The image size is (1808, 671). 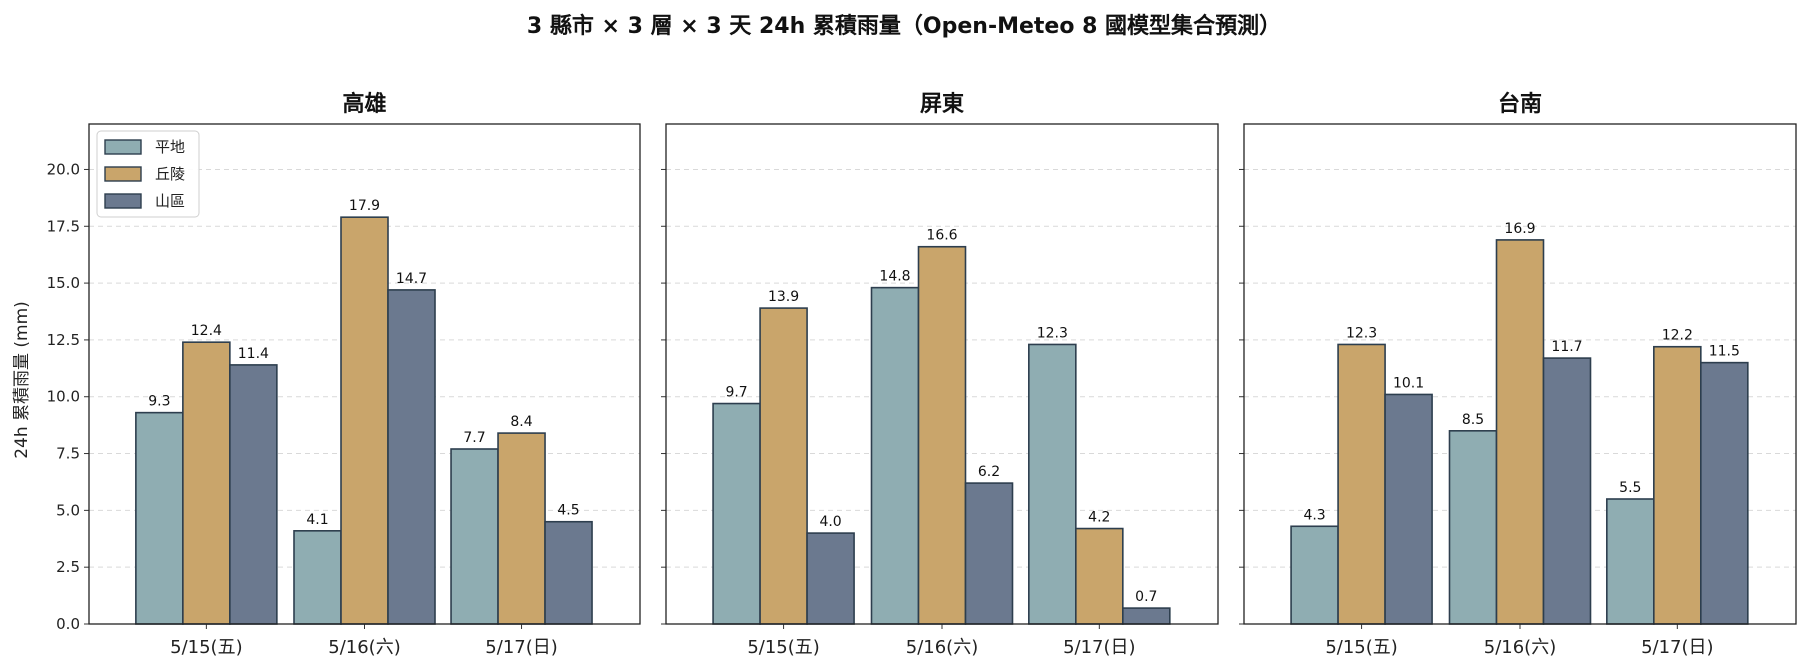 What do you see at coordinates (1677, 336) in the screenshot?
I see `data-label: 12.2` at bounding box center [1677, 336].